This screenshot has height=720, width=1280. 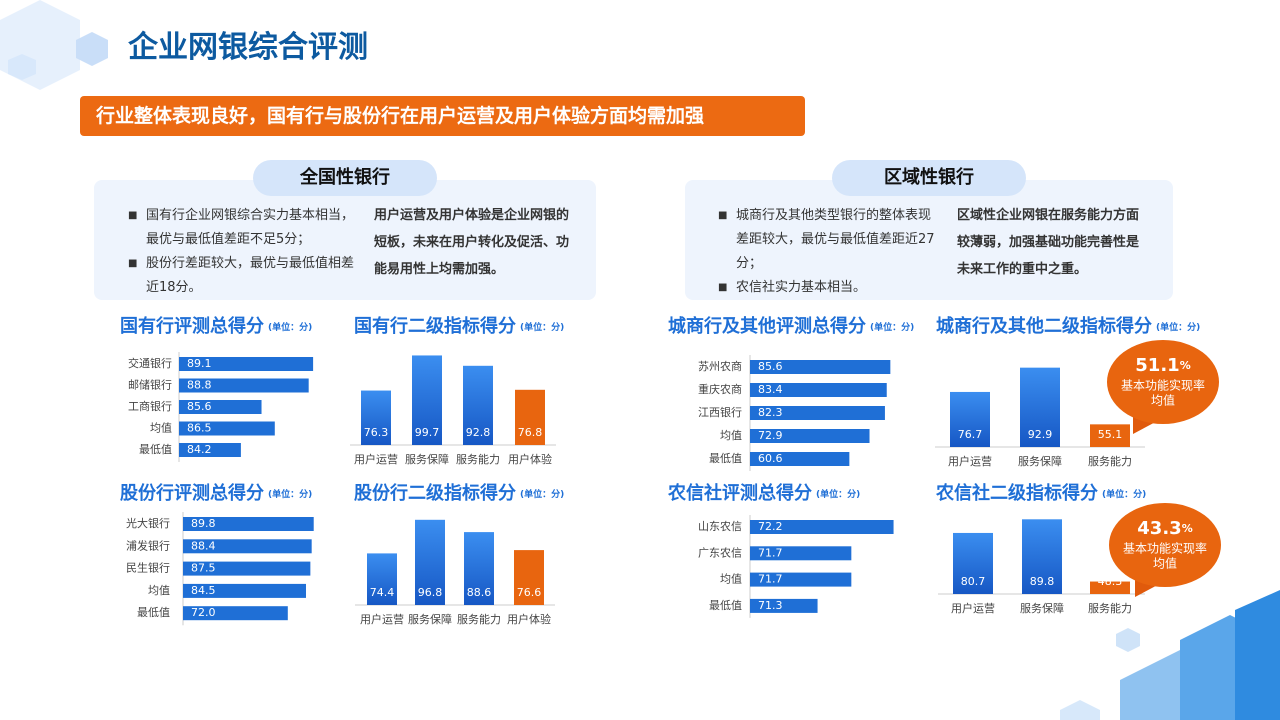 I want to click on category-label: 交通银行, so click(x=150, y=363).